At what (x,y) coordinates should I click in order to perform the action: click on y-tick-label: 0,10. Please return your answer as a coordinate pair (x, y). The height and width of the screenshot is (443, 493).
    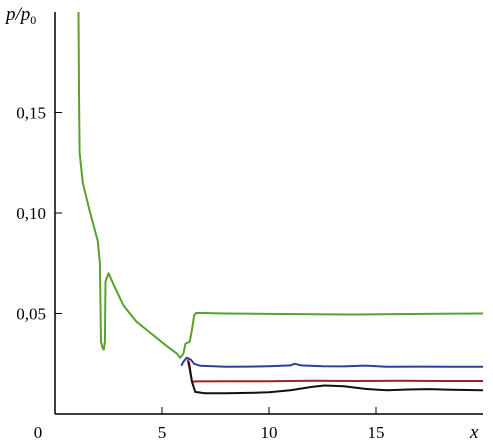
    Looking at the image, I should click on (31, 213).